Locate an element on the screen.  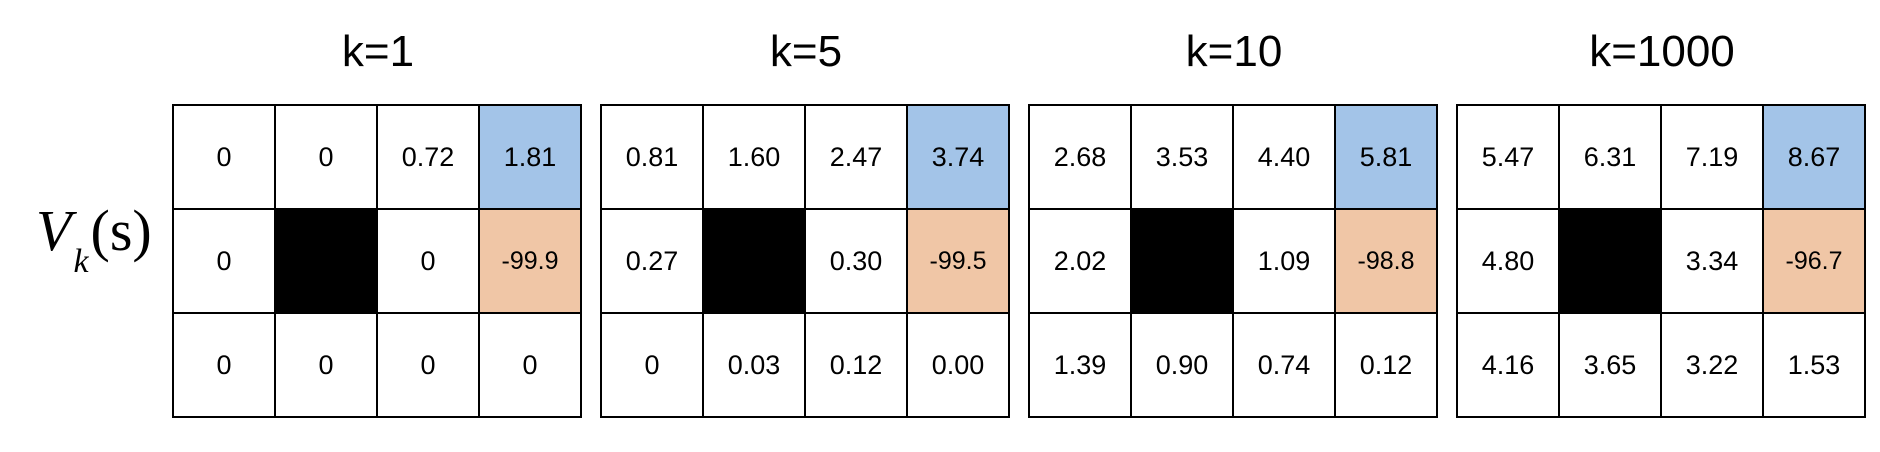
value-cell: 3.34 is located at coordinates (1713, 262).